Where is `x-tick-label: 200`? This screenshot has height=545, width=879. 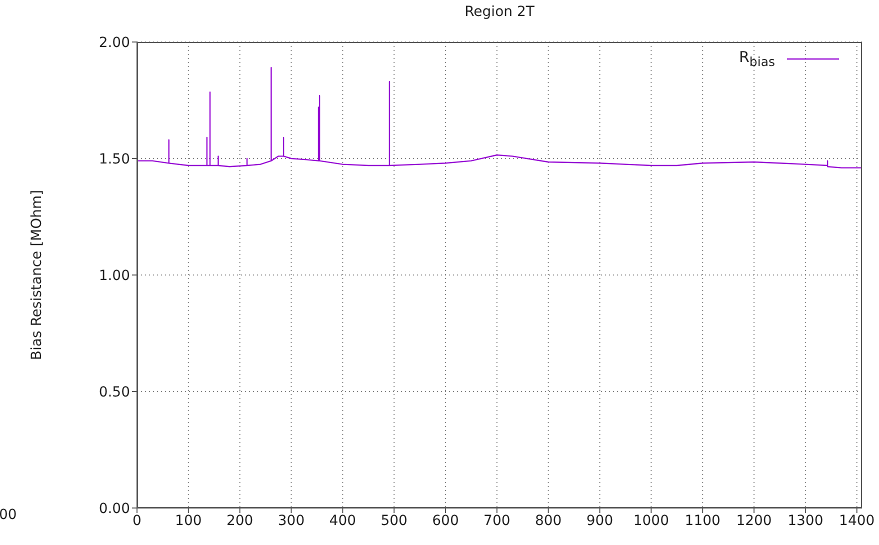
x-tick-label: 200 is located at coordinates (240, 520).